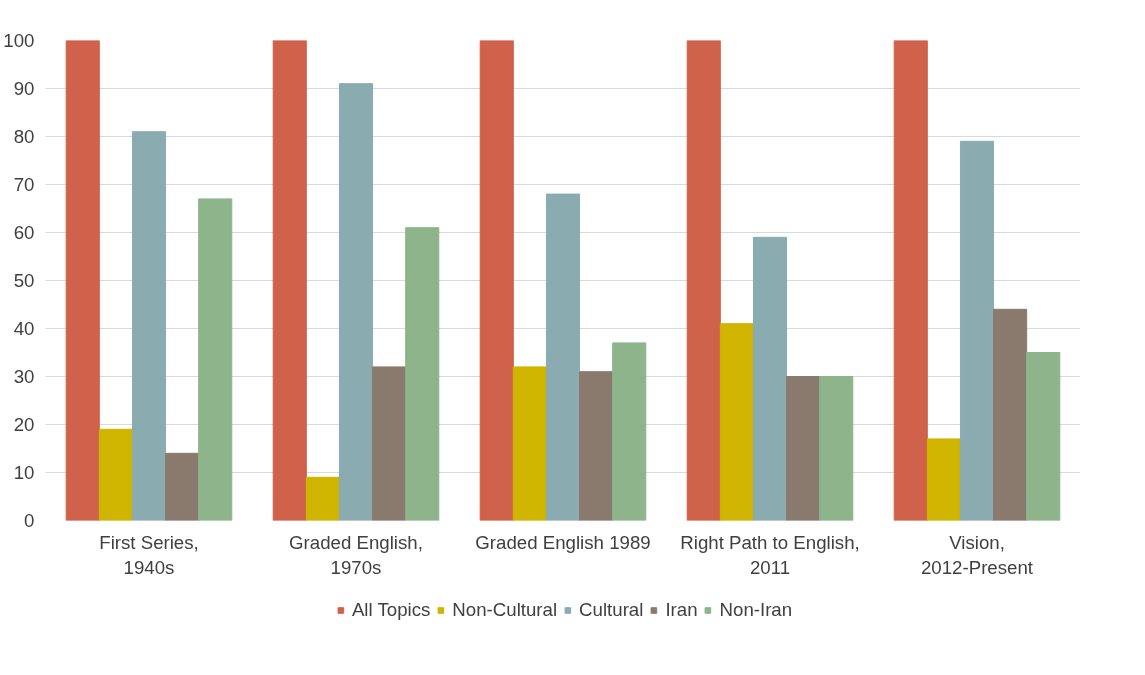  I want to click on y-tick-label: 90, so click(24, 88).